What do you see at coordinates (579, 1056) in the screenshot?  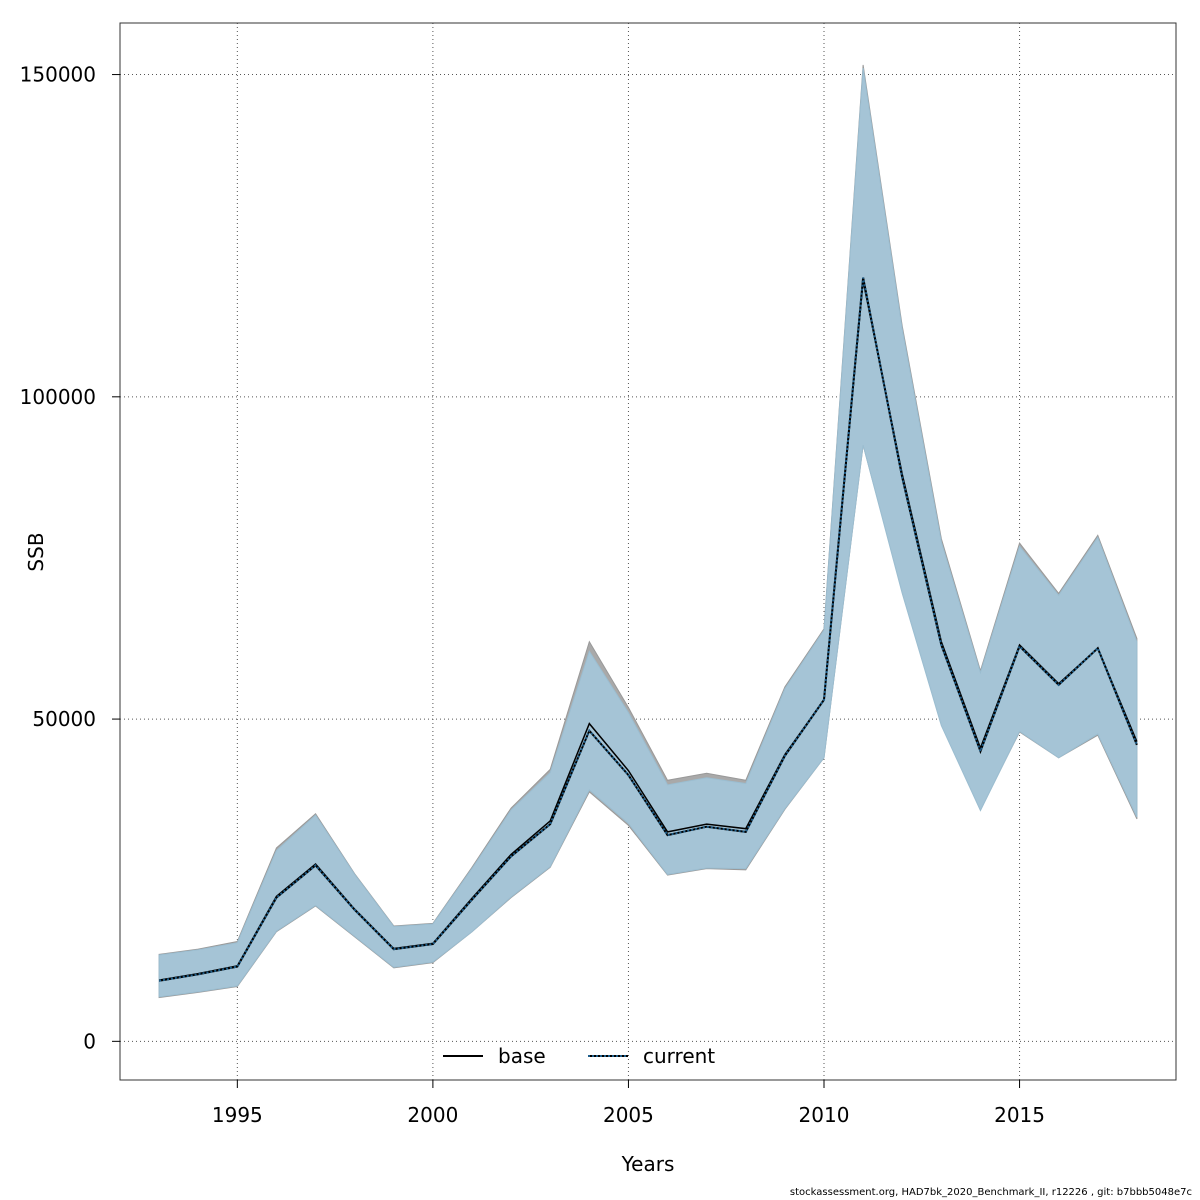 I see `legend: base current` at bounding box center [579, 1056].